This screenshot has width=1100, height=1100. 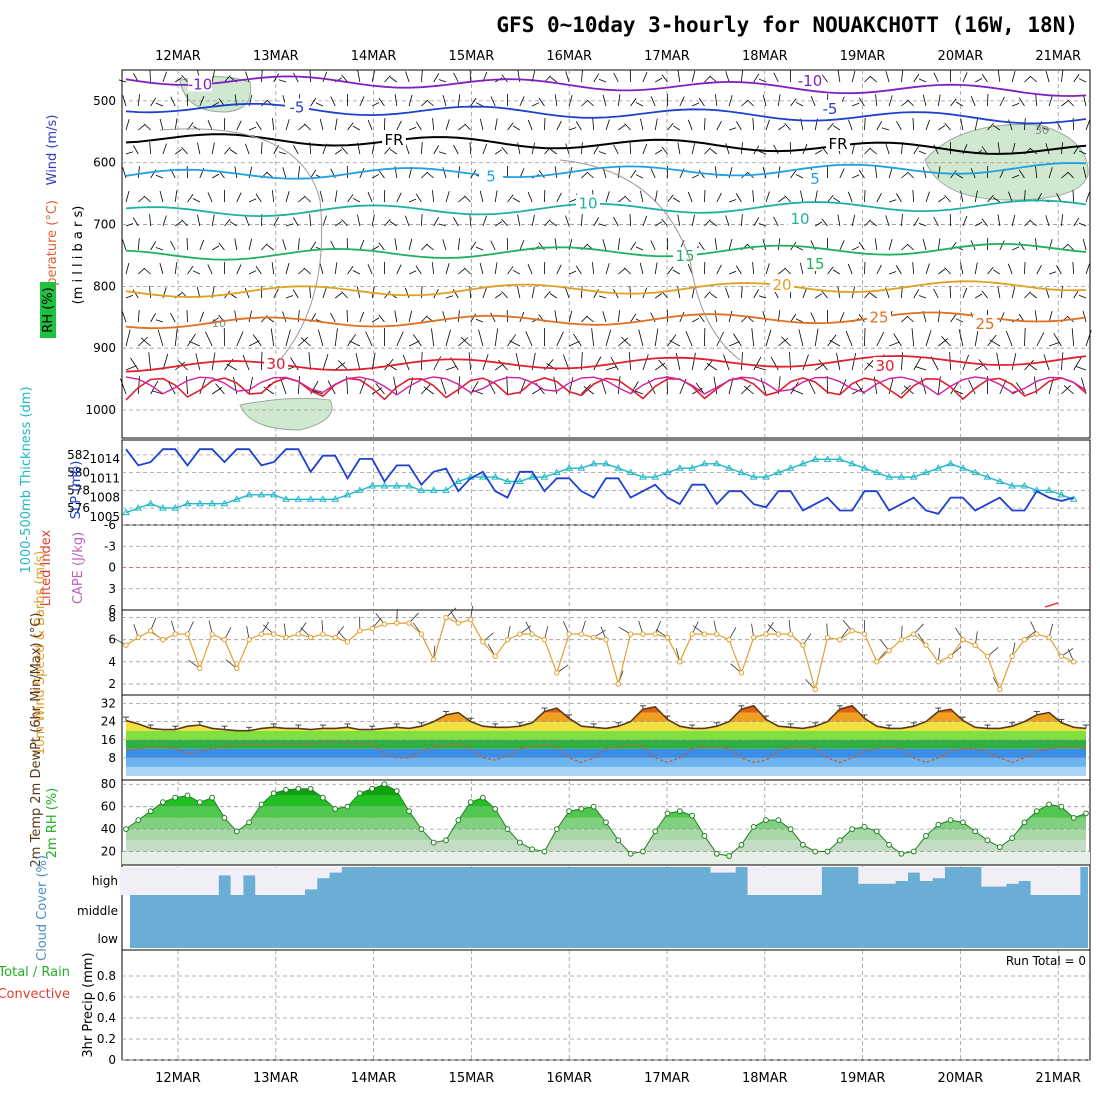 I want to click on pressure-tick: 500, so click(x=104, y=101).